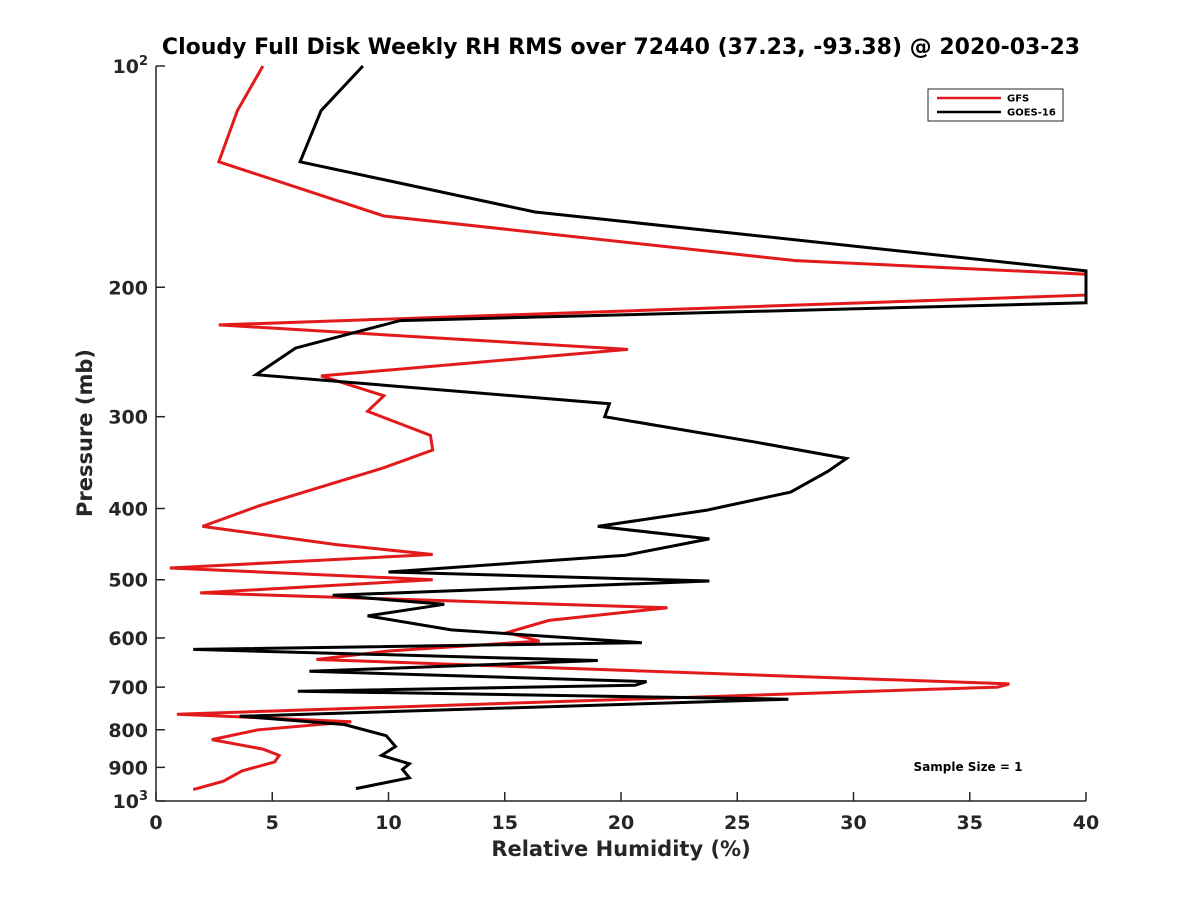 The width and height of the screenshot is (1200, 900). What do you see at coordinates (128, 688) in the screenshot?
I see `y-tick-label: 700` at bounding box center [128, 688].